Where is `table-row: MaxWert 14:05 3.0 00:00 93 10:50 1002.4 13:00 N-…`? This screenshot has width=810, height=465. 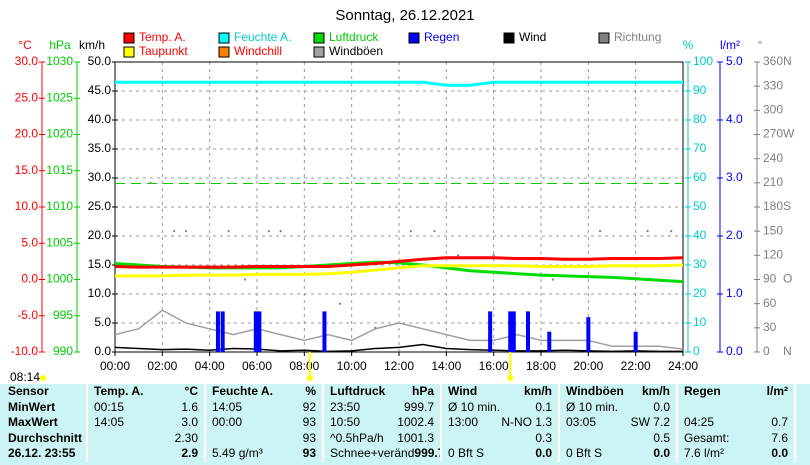 table-row: MaxWert 14:05 3.0 00:00 93 10:50 1002.4 13:00 N-… is located at coordinates (405, 423).